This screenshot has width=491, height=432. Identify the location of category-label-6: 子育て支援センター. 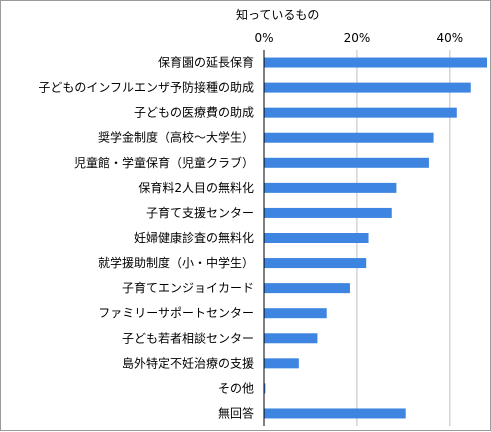
(200, 212).